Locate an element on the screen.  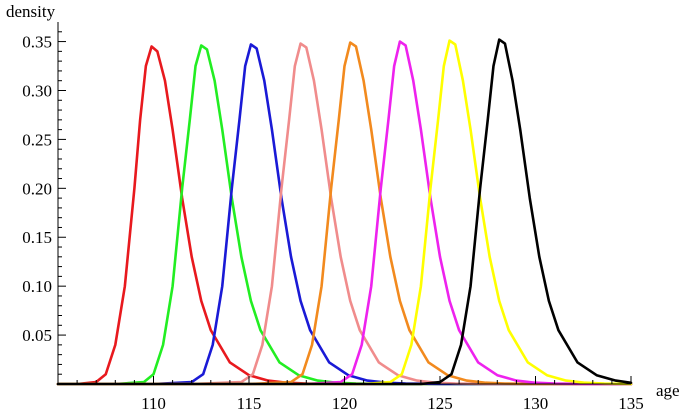
y-ticks: 0.05 0.10 0.15 0.20 0.25 0.30 0.35 is located at coordinates (44, 203).